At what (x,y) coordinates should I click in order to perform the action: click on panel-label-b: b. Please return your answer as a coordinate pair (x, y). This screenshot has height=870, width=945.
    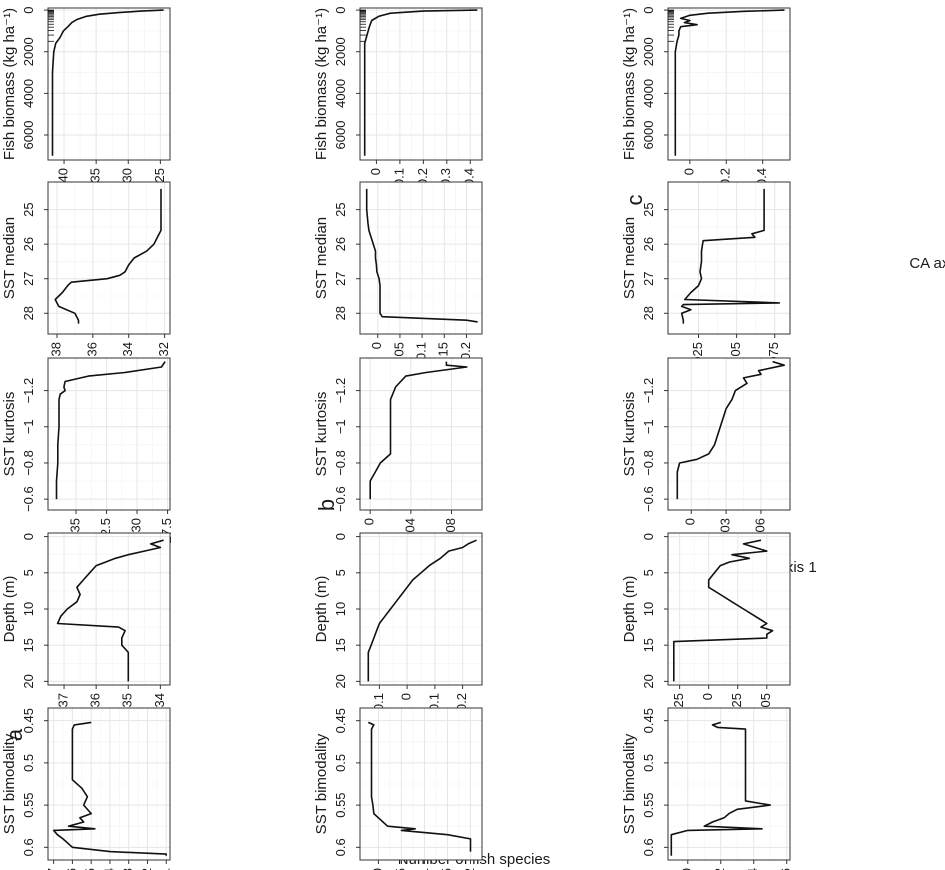
    Looking at the image, I should click on (326, 505).